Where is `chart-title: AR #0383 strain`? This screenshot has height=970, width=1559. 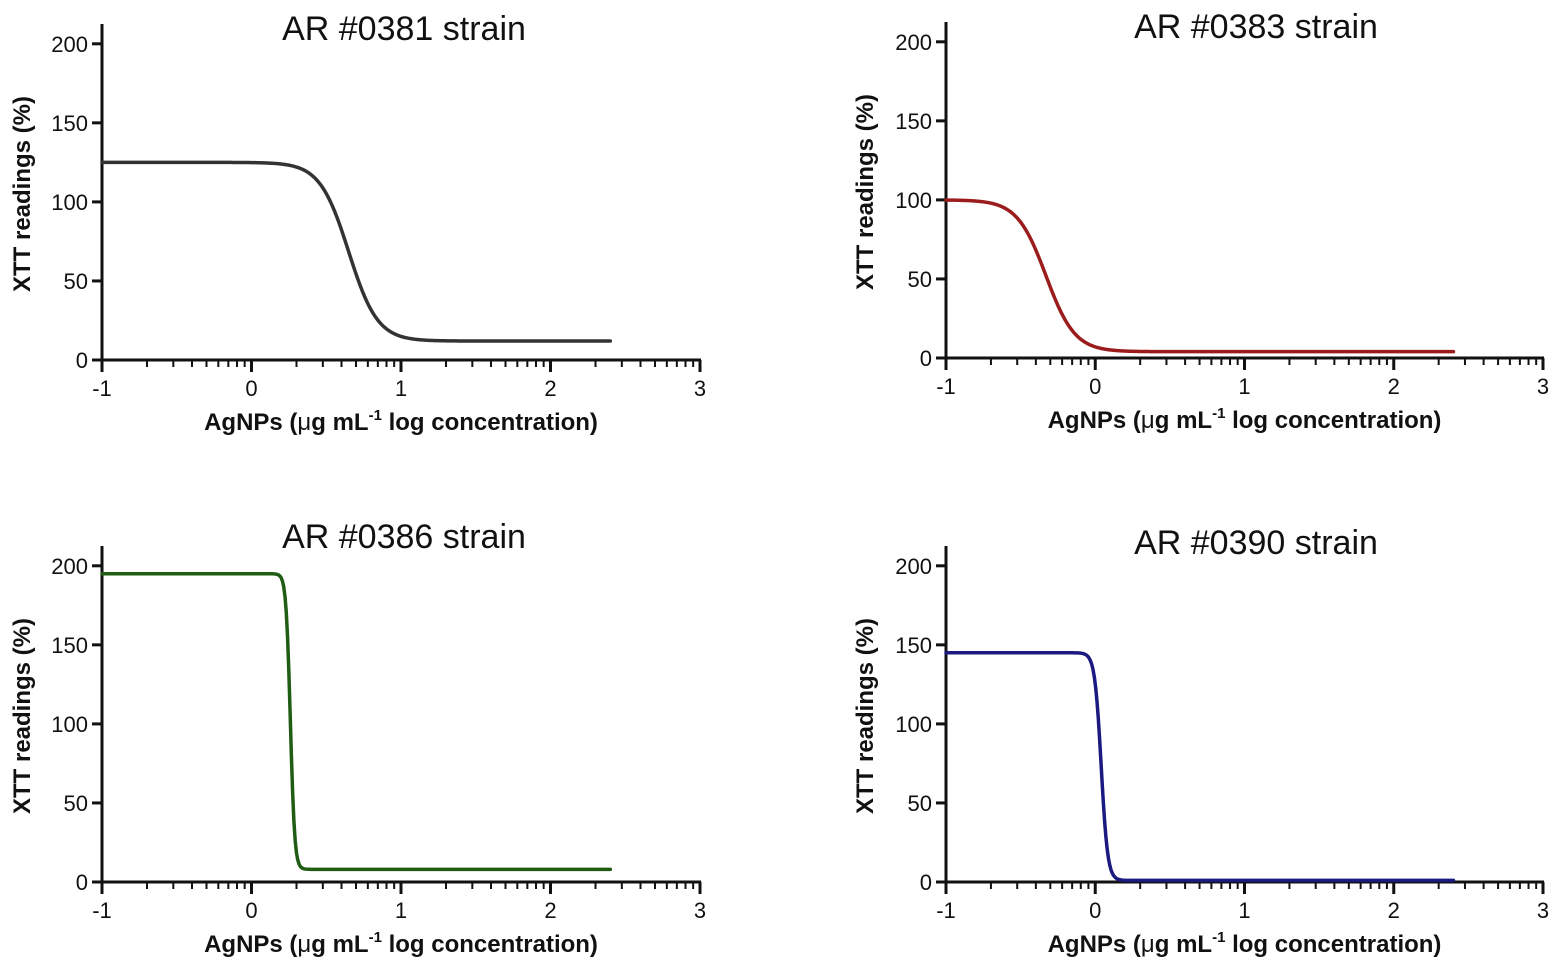
chart-title: AR #0383 strain is located at coordinates (1256, 27).